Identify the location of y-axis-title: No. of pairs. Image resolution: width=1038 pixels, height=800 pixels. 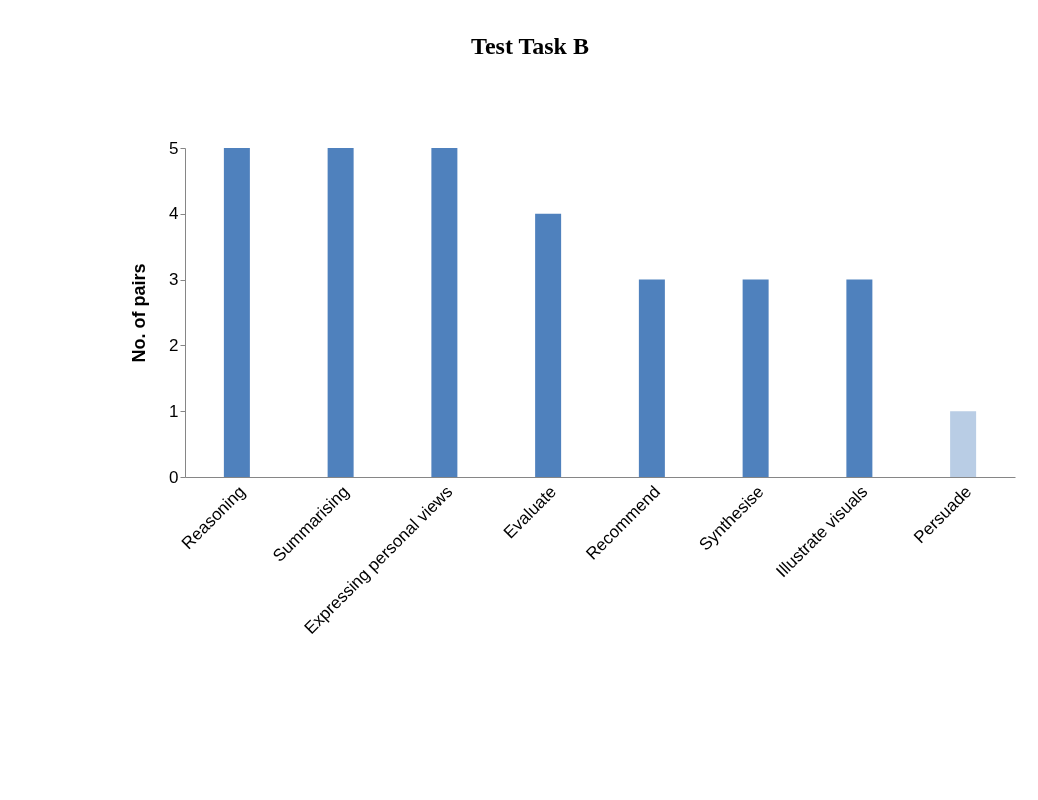
(139, 313).